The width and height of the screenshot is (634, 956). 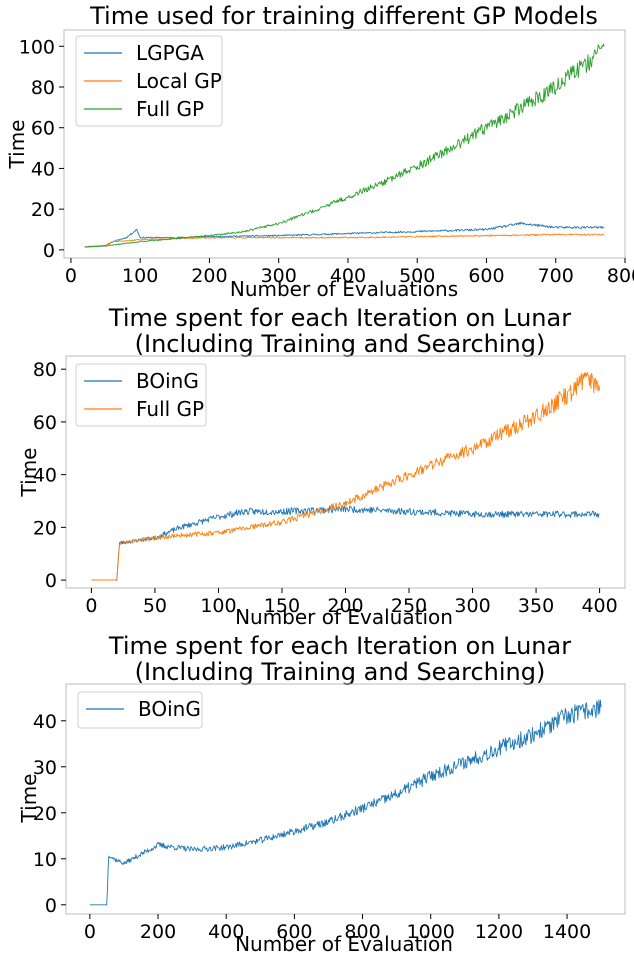 What do you see at coordinates (567, 932) in the screenshot?
I see `x-tick-label: 1400` at bounding box center [567, 932].